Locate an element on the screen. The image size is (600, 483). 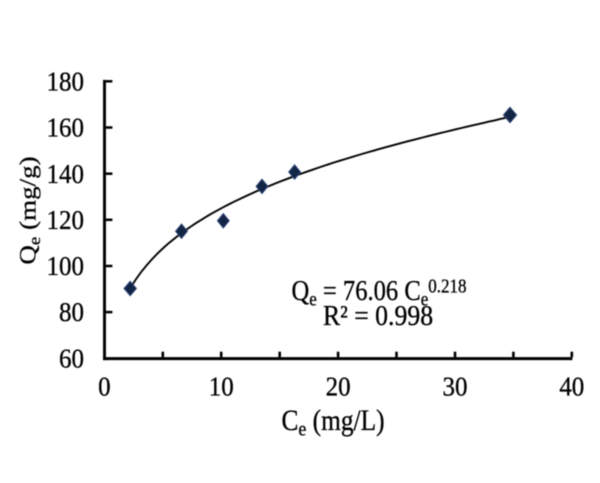
svg-text: 140 is located at coordinates (65, 174).